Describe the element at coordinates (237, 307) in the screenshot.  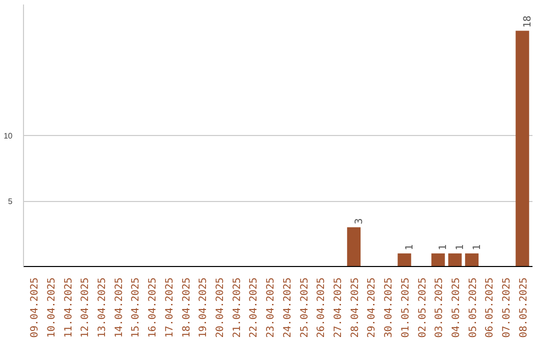
I see `x-tick-label: 21.04.2025` at that location.